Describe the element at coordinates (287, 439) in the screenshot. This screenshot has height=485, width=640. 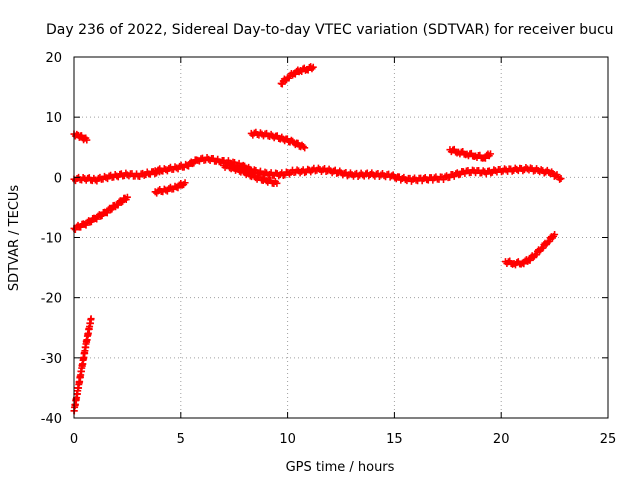
I see `x-tick-label: 10` at that location.